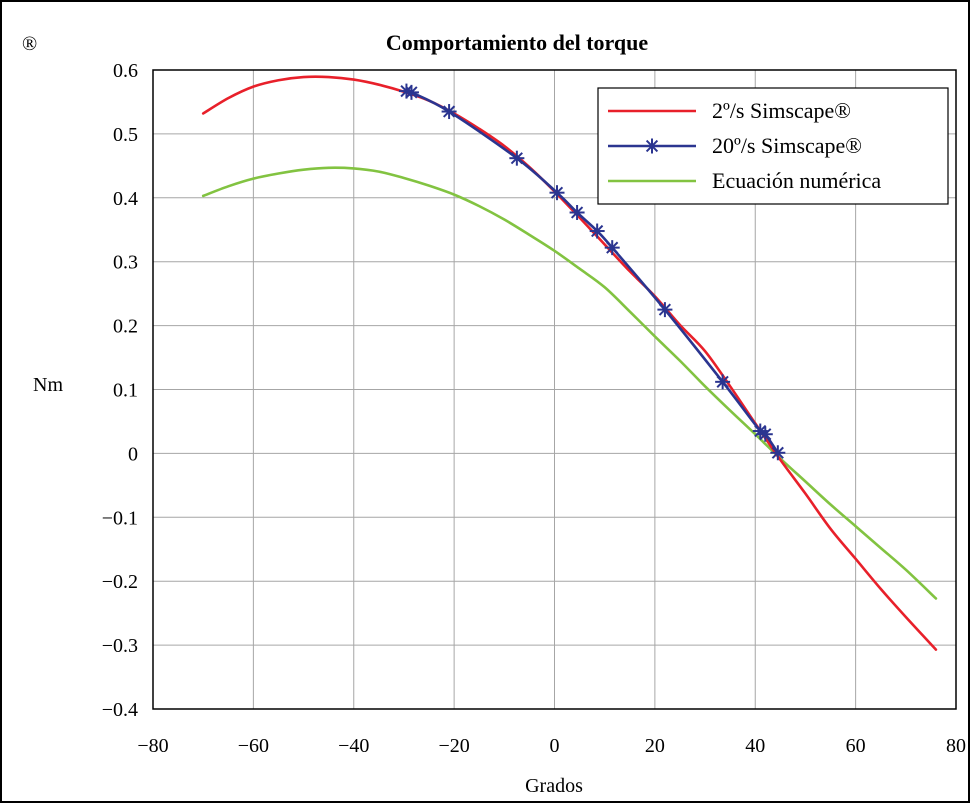 Image resolution: width=970 pixels, height=803 pixels. What do you see at coordinates (253, 746) in the screenshot?
I see `x-tick-label: −60` at bounding box center [253, 746].